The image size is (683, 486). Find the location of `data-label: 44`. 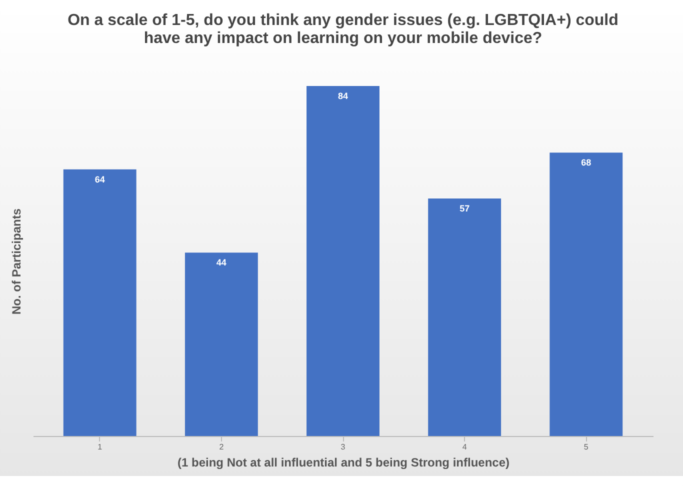

data-label: 44 is located at coordinates (221, 263).